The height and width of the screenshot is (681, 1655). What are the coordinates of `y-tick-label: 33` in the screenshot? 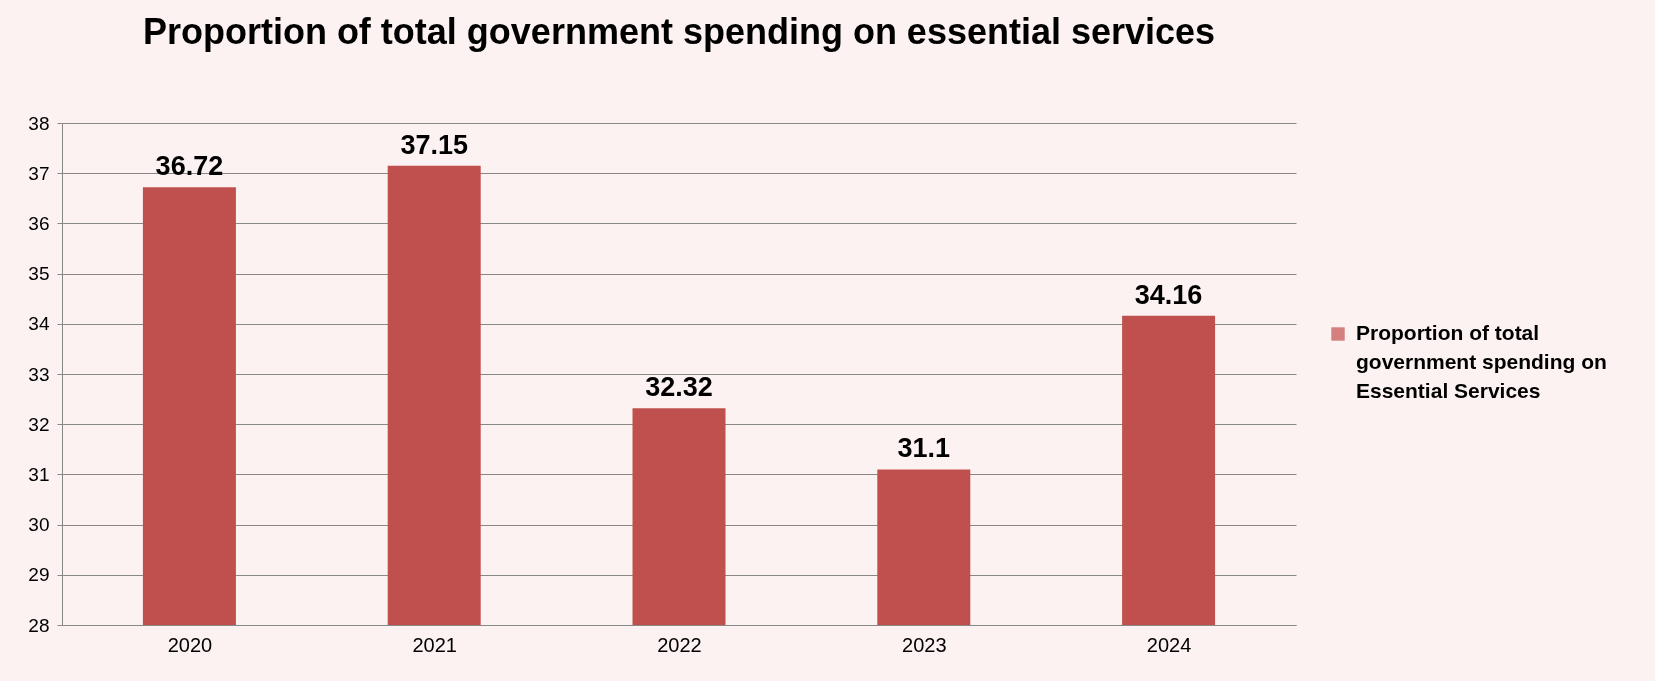 It's located at (39, 374).